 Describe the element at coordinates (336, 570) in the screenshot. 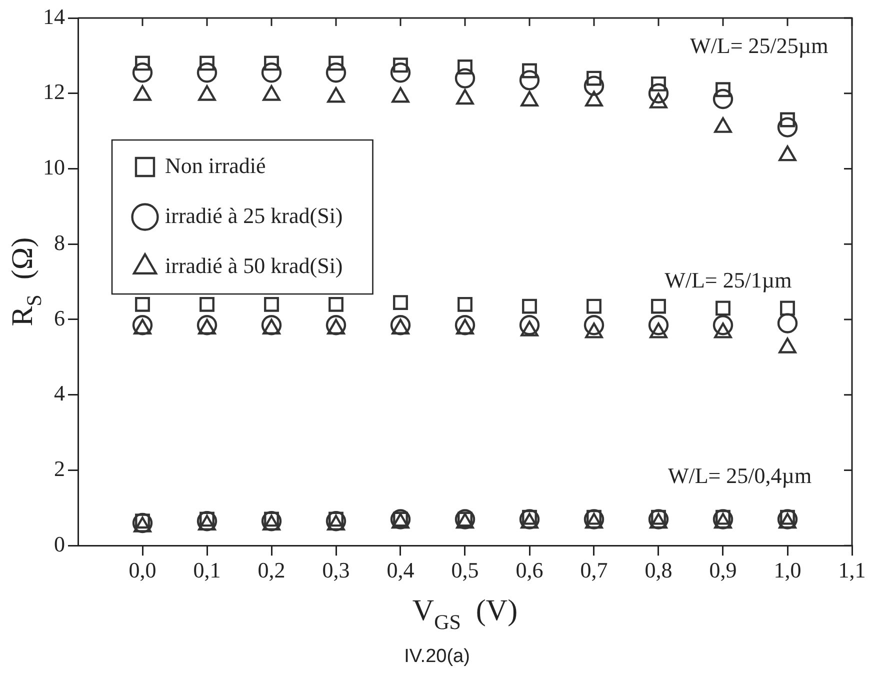

I see `x-tick-label: 0,3` at that location.